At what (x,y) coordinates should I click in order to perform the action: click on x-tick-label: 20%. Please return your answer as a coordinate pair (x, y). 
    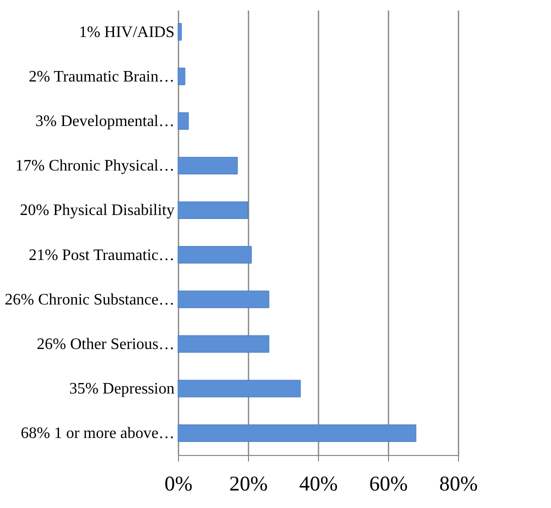
    Looking at the image, I should click on (248, 484).